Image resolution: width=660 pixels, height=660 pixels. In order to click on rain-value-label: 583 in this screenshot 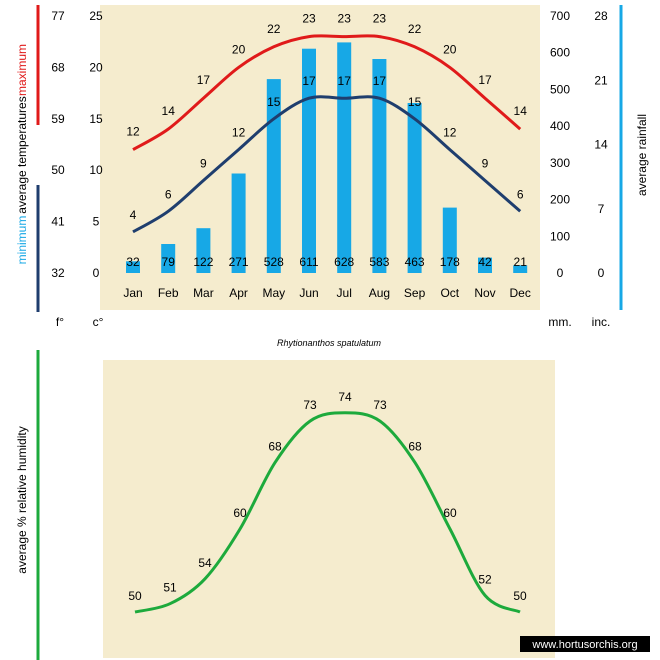, I will do `click(379, 262)`.